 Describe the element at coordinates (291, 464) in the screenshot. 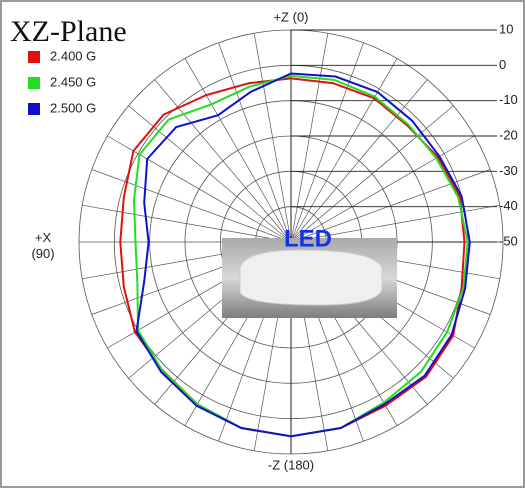

I see `theta-tick-label: -Z (180)` at that location.